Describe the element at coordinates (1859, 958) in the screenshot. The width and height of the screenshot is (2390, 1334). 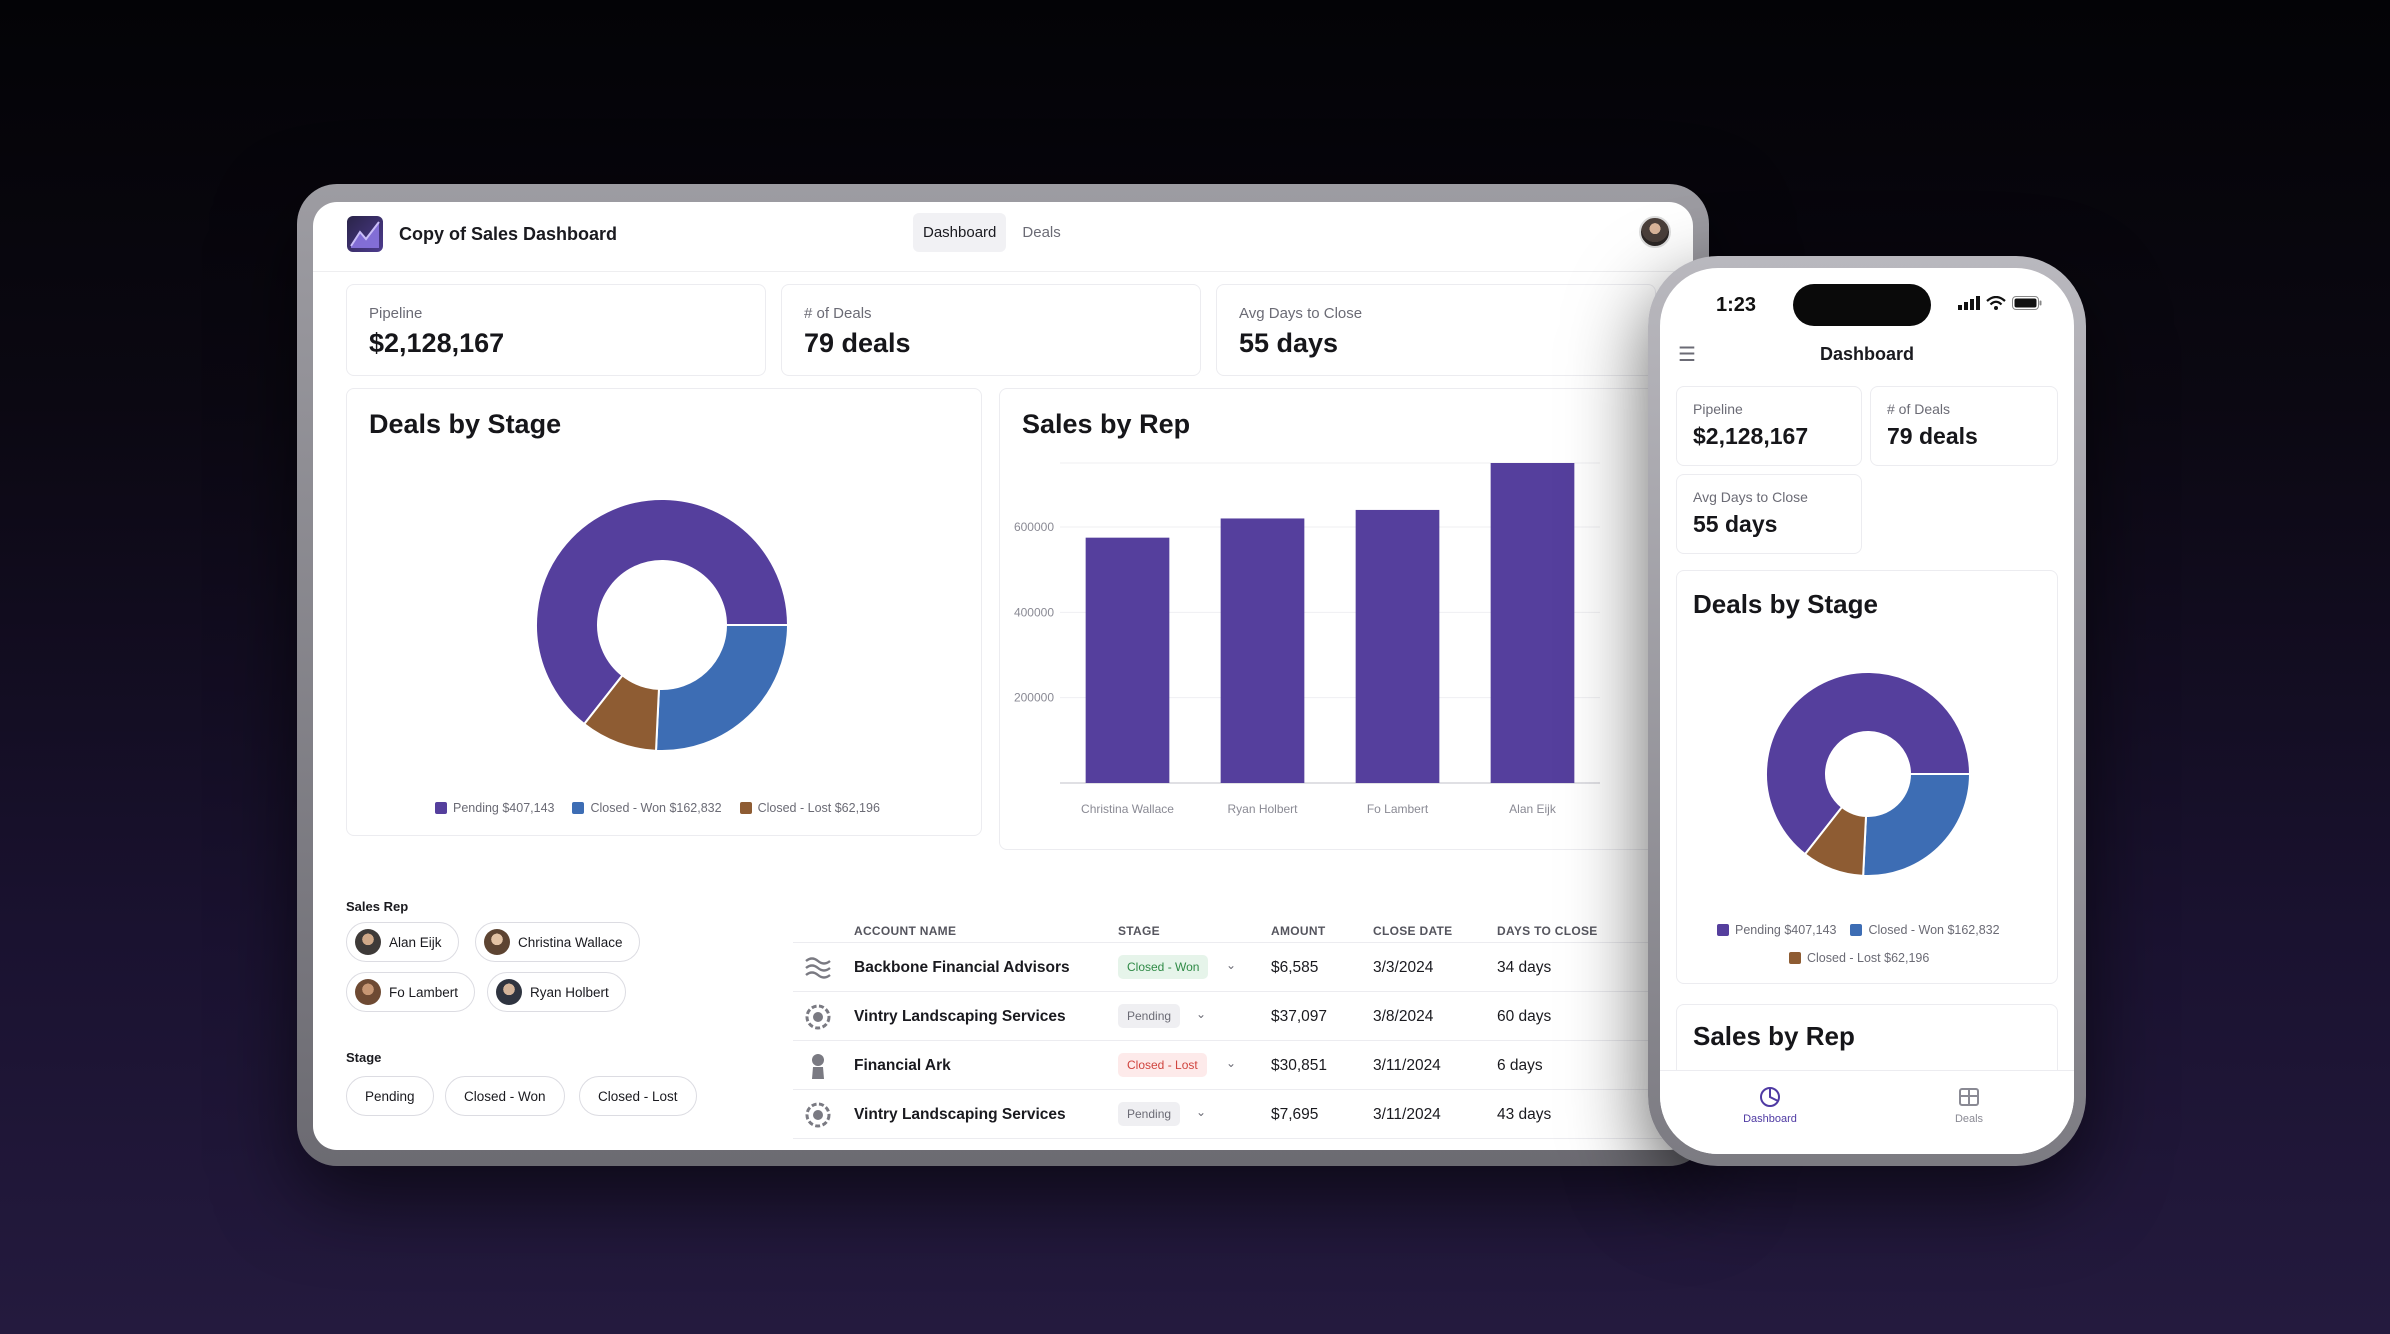
I see `donut-legend-row2: Closed - Lost $62,196` at that location.